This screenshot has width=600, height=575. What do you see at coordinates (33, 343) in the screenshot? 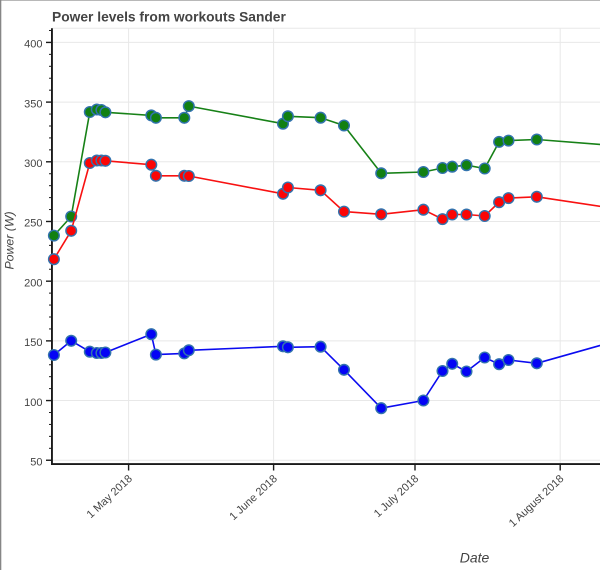
I see `svg-text: 150` at bounding box center [33, 343].